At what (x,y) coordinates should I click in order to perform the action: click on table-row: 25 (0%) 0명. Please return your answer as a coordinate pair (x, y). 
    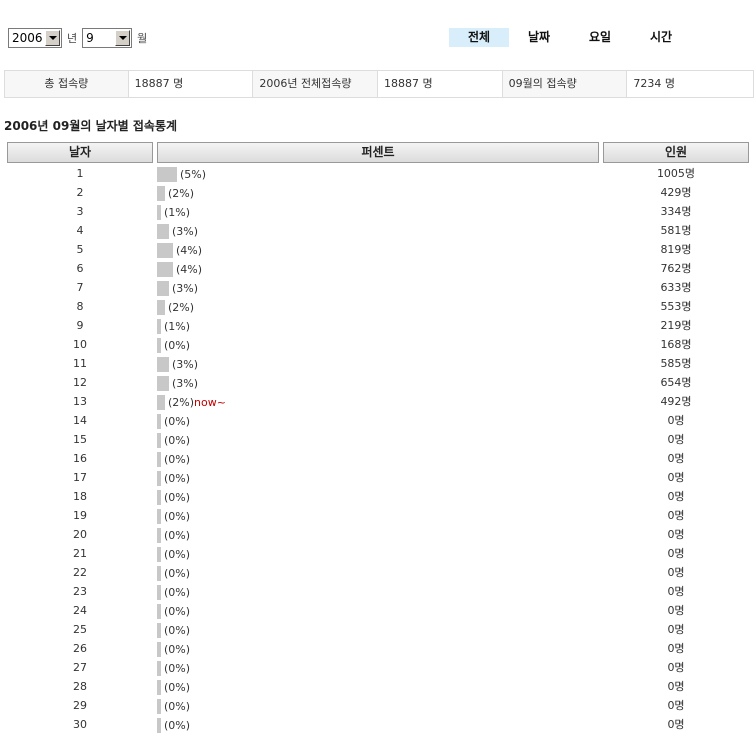
    Looking at the image, I should click on (377, 629).